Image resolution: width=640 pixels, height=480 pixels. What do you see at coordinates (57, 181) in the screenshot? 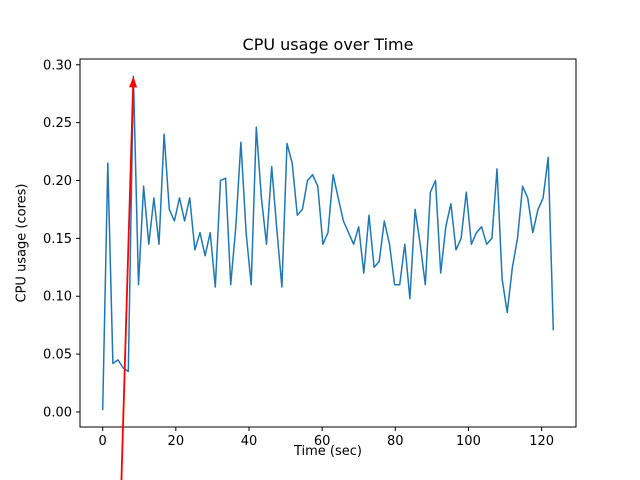
I see `y-tick-label: 0.20` at bounding box center [57, 181].